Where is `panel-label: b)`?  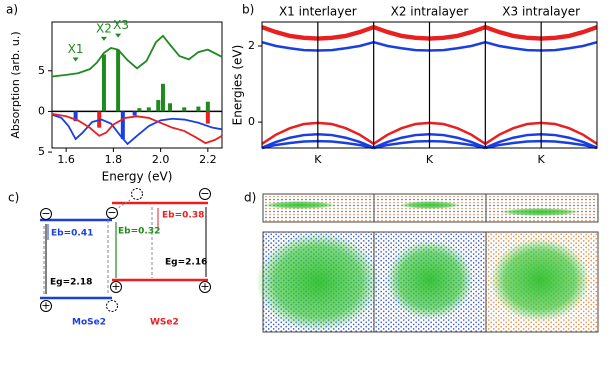
panel-label: b) is located at coordinates (248, 10).